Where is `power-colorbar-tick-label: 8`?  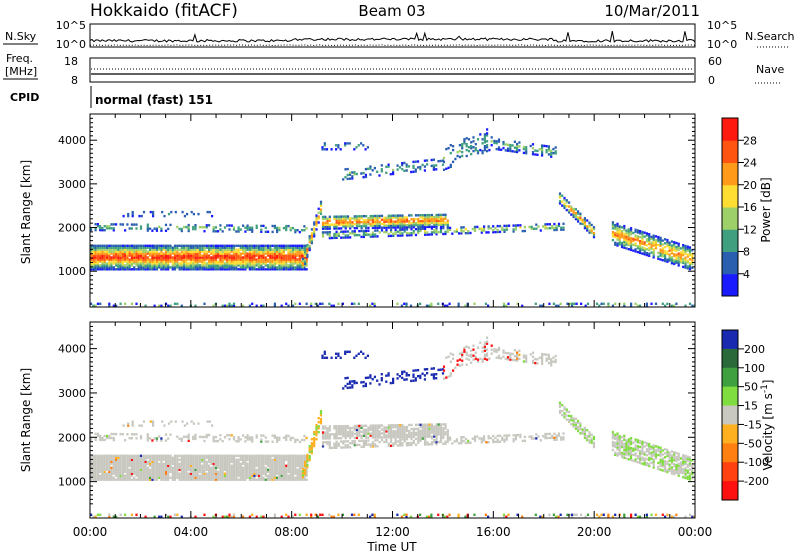
power-colorbar-tick-label: 8 is located at coordinates (746, 252).